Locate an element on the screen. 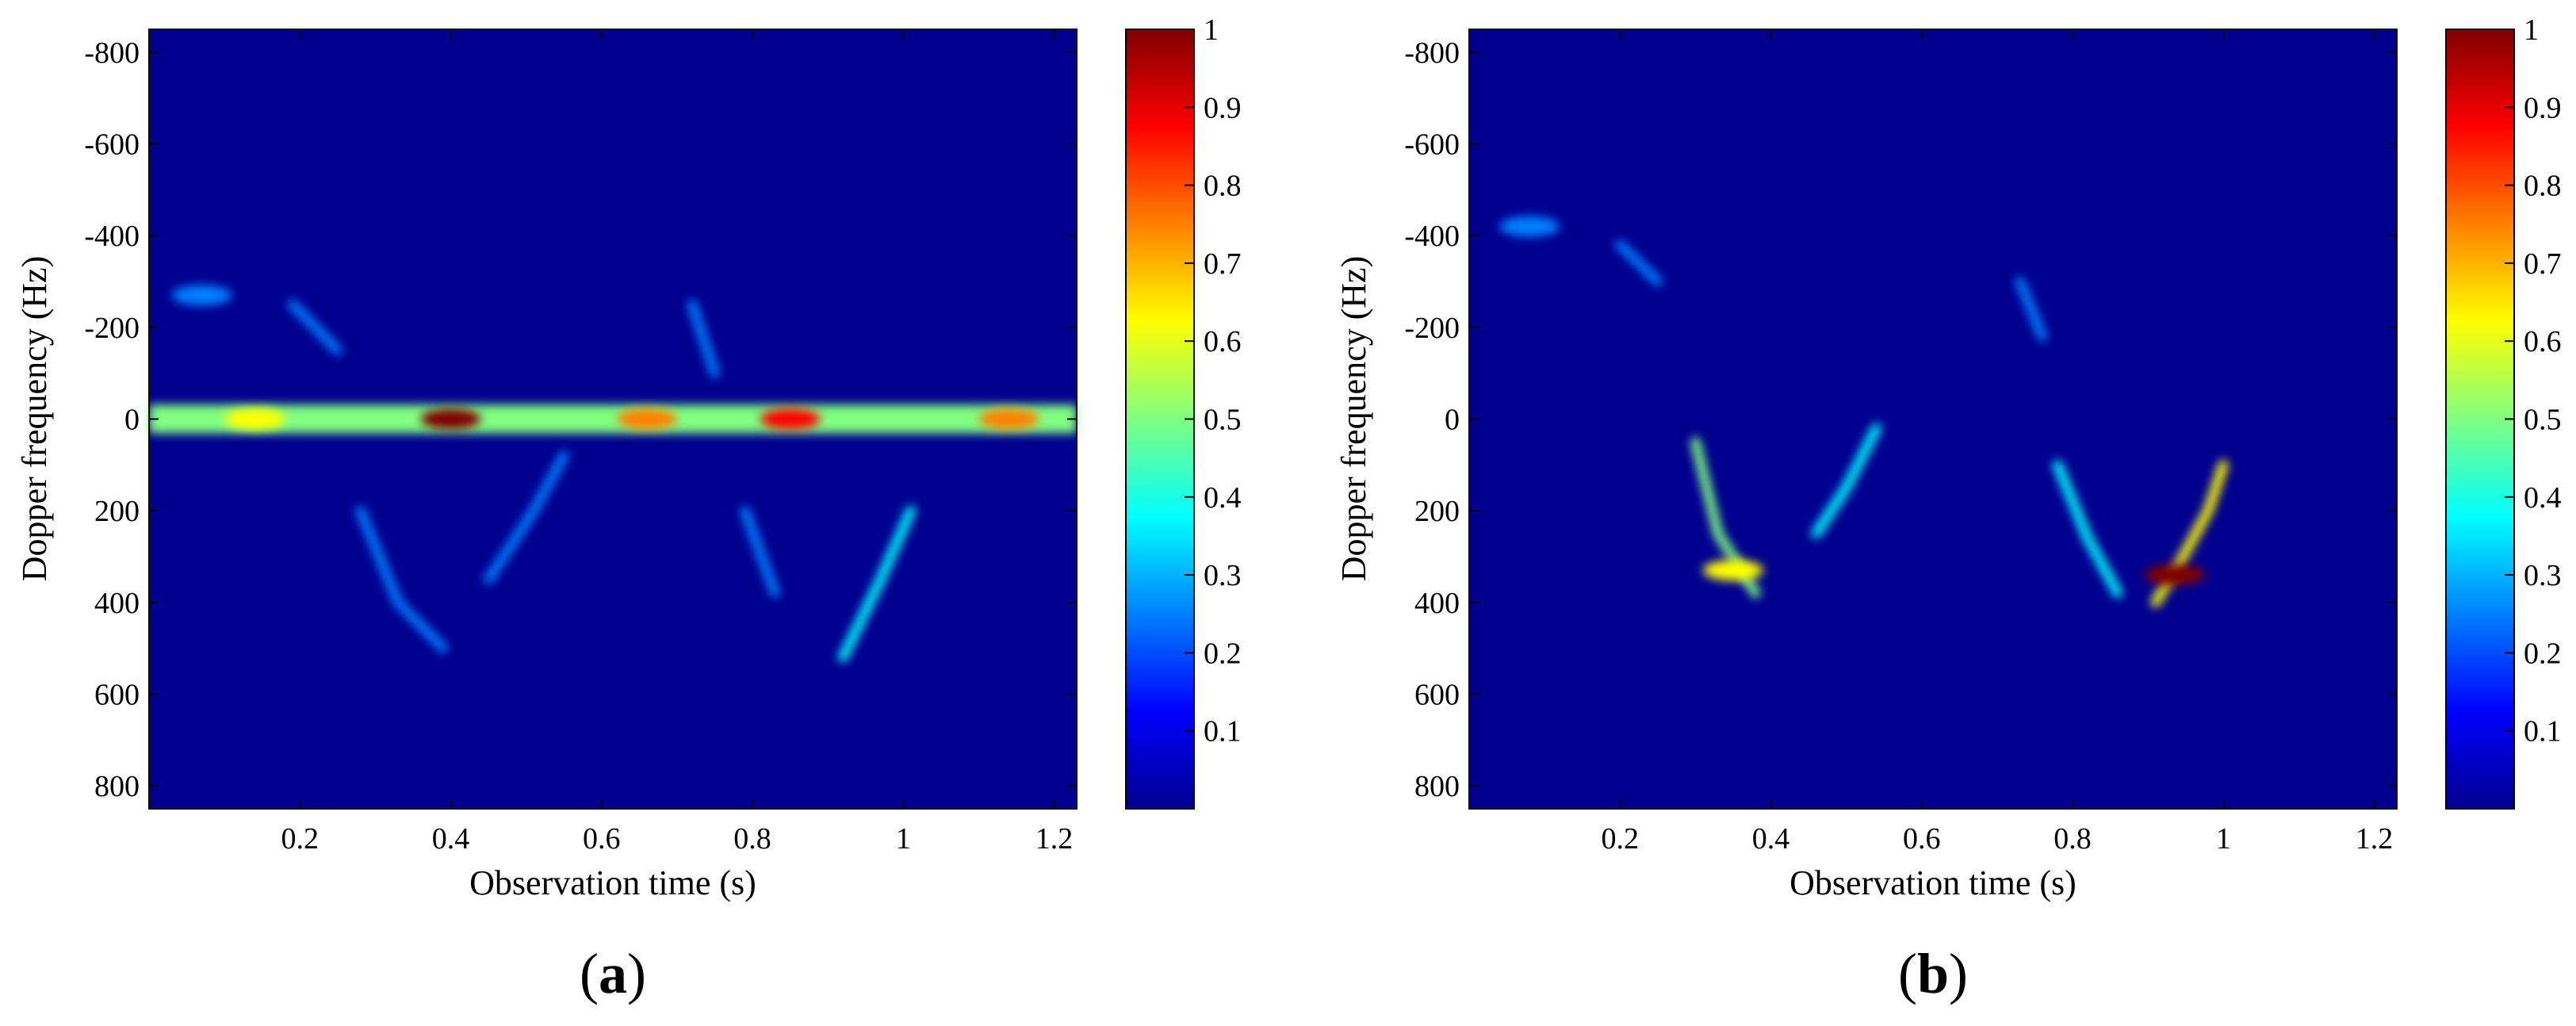 The image size is (2576, 1026). colorbar-a is located at coordinates (1160, 419).